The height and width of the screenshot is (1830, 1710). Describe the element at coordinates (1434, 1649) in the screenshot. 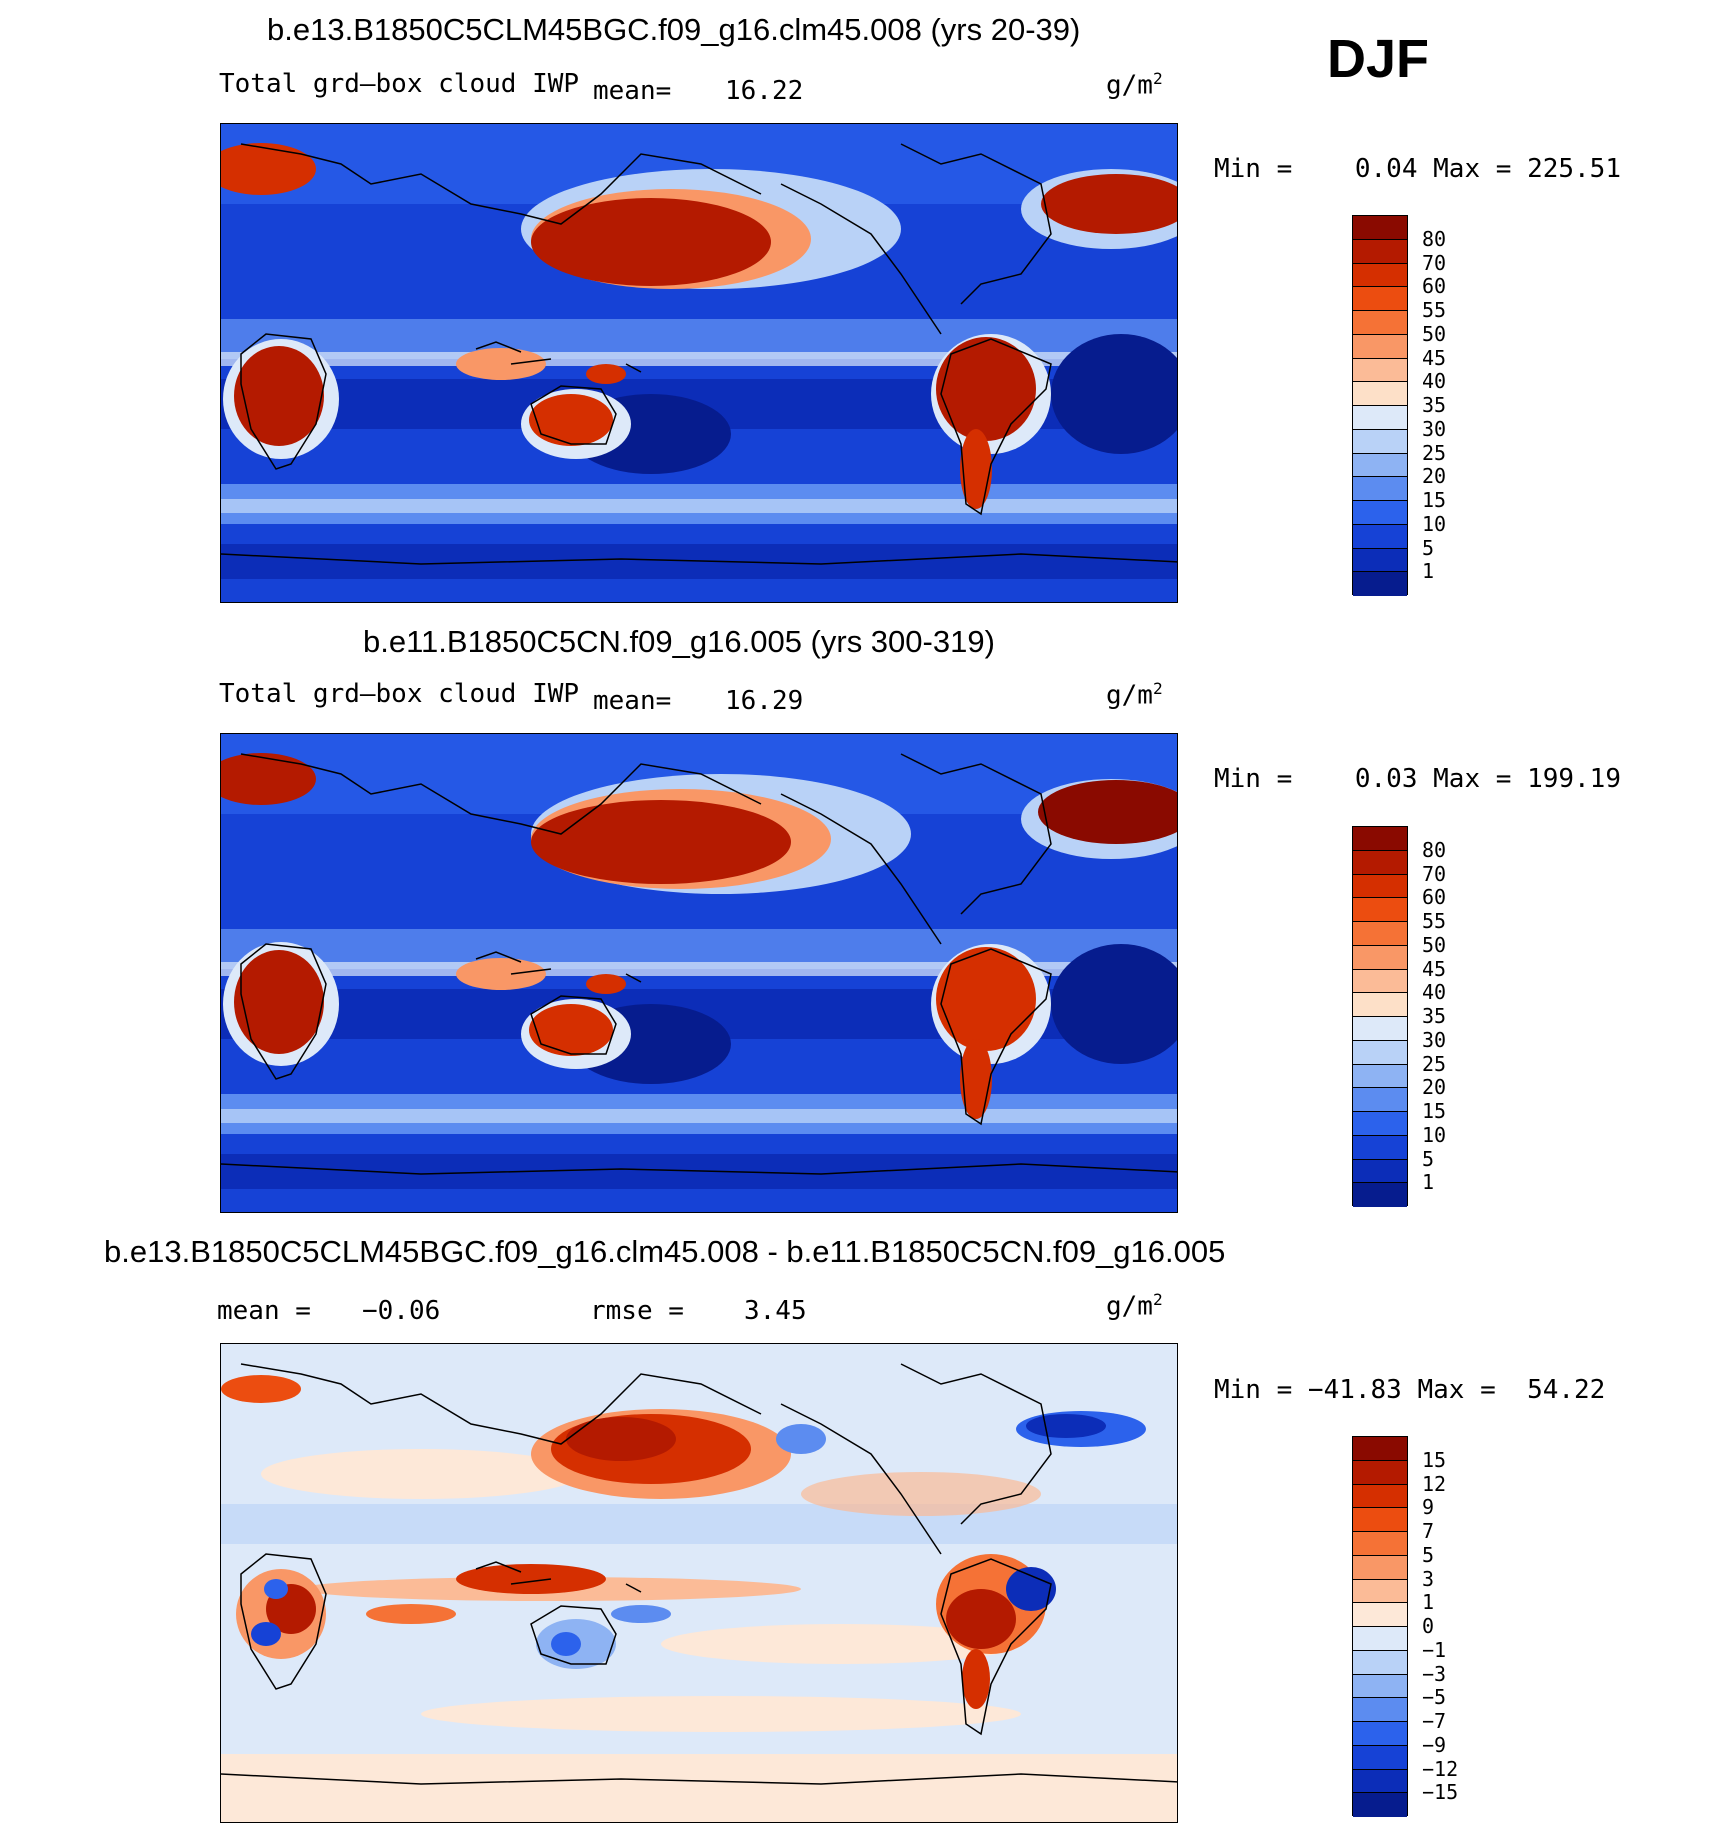

I see `colorbar-label: −1` at that location.